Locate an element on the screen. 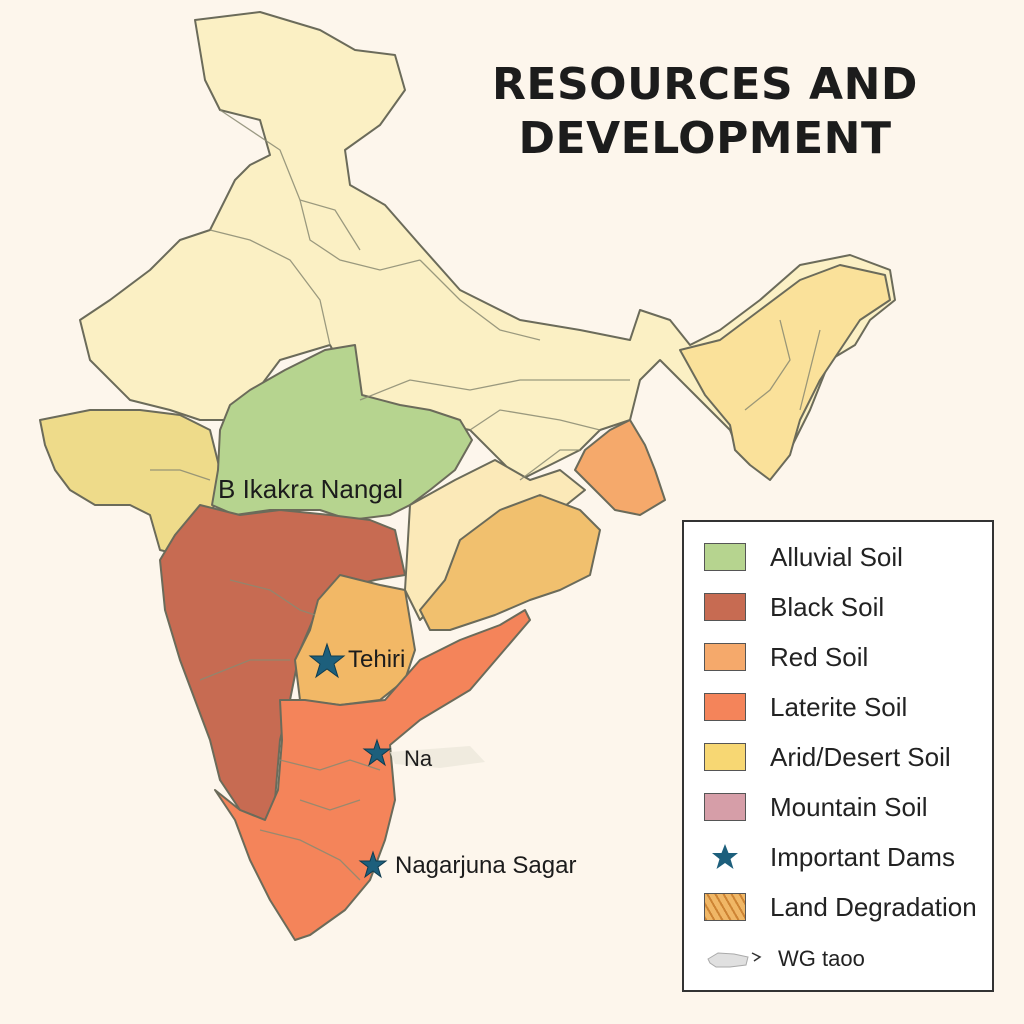 This screenshot has height=1024, width=1024. swatch-red is located at coordinates (725, 657).